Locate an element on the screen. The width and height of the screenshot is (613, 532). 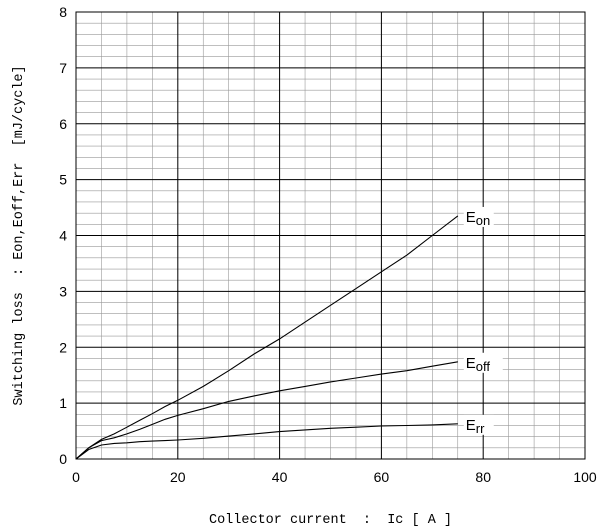
series-line-eoff is located at coordinates (266, 410).